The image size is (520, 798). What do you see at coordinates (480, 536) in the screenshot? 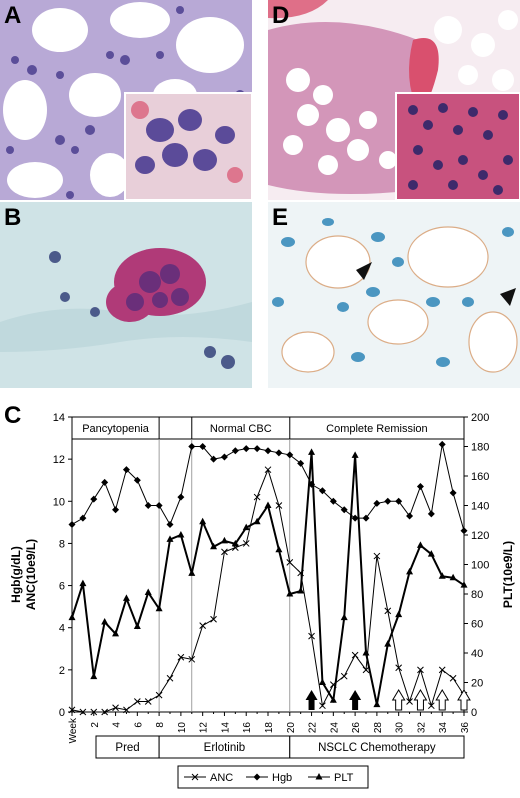
I see `right-tick-label: 120` at bounding box center [480, 536].